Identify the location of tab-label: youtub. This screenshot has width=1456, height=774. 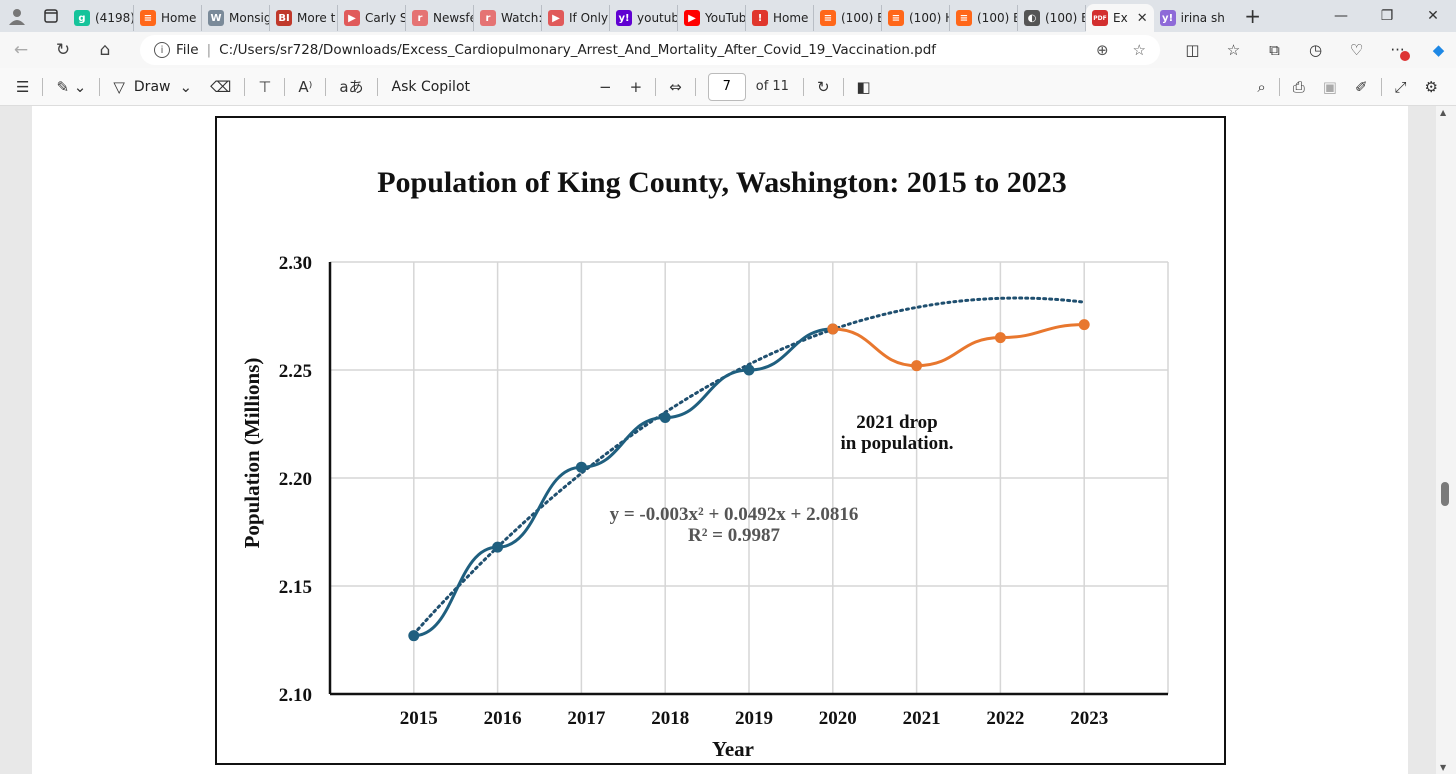
(657, 18).